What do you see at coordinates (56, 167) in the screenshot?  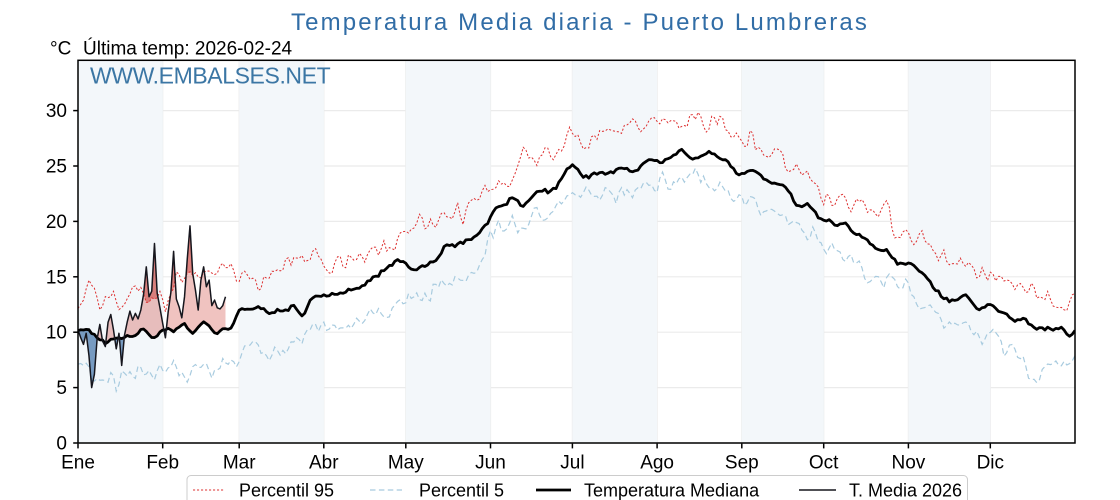 I see `svg-text: 25` at bounding box center [56, 167].